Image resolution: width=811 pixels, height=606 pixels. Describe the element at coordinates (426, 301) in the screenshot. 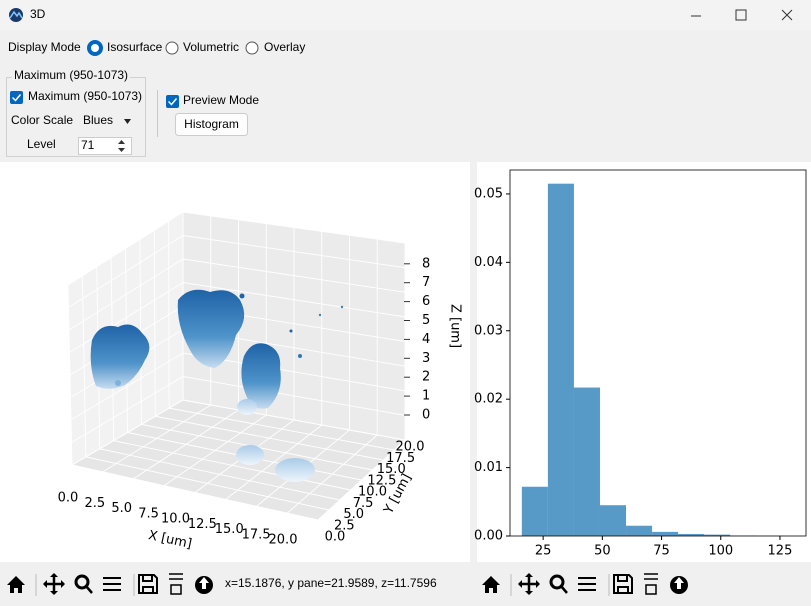

I see `z-tick-label: 6` at that location.